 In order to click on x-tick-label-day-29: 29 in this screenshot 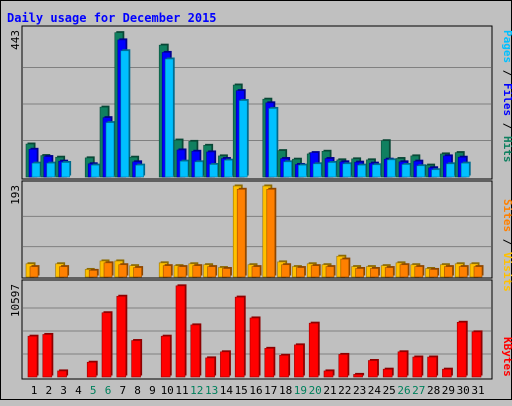, I will do `click(448, 390)`.